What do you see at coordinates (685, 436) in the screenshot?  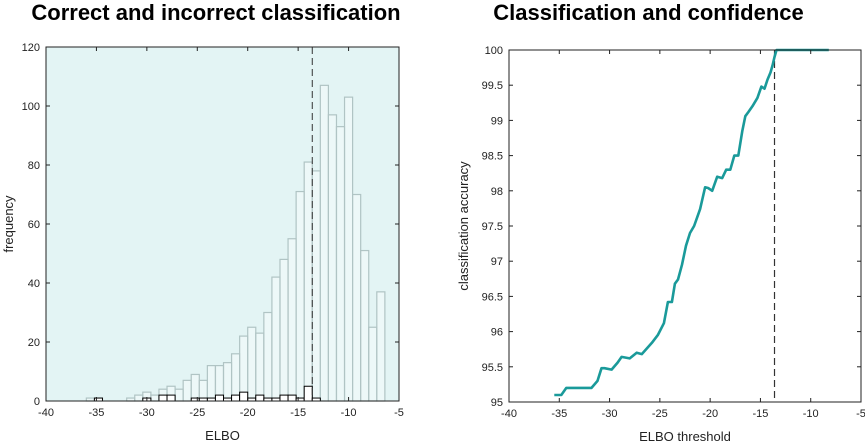 I see `x-axis-label: ELBO threshold` at bounding box center [685, 436].